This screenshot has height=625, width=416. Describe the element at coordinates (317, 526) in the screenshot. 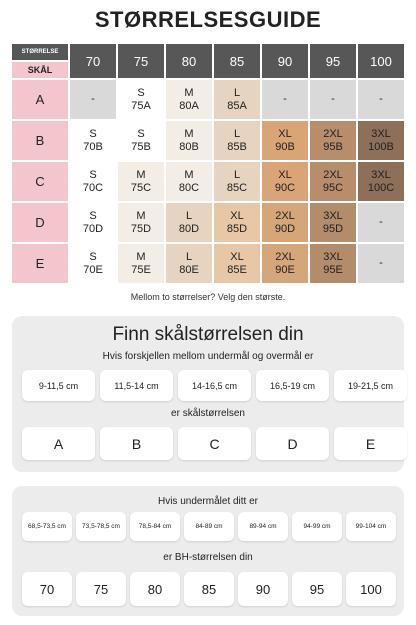

I see `underbust-button: 94-99 cm` at that location.